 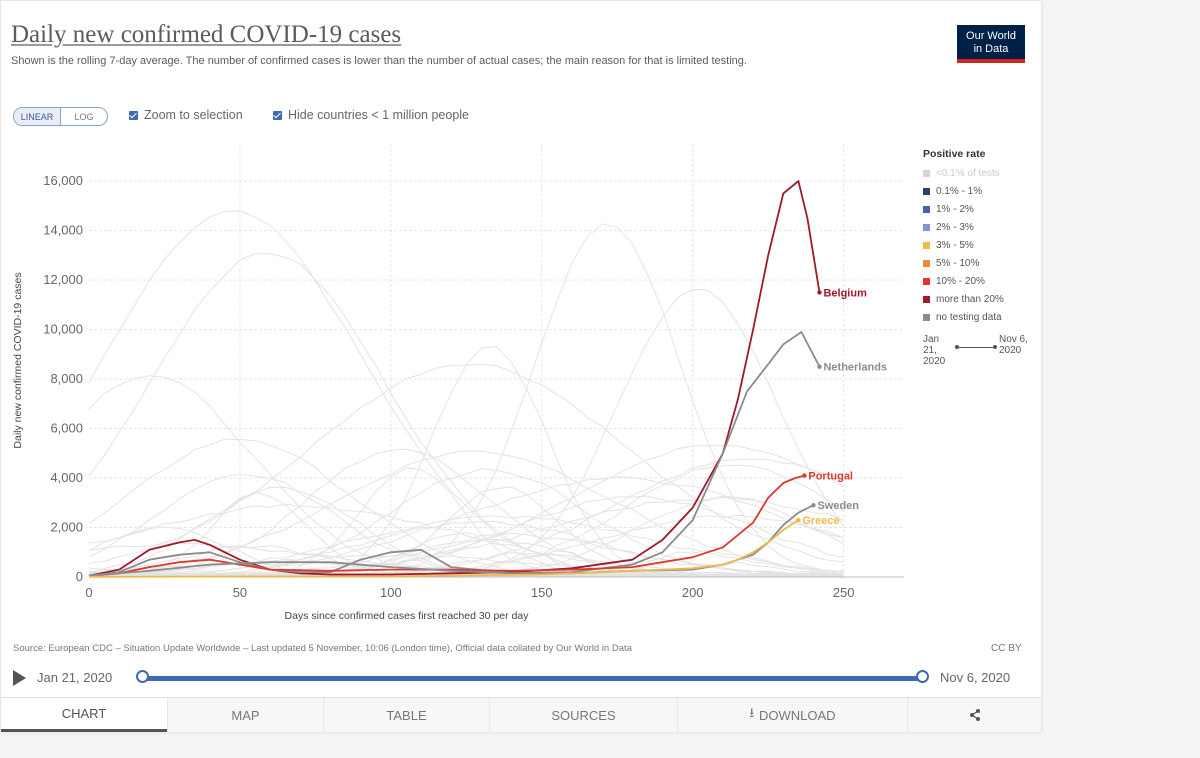 What do you see at coordinates (277, 115) in the screenshot?
I see `hide-checkbox` at bounding box center [277, 115].